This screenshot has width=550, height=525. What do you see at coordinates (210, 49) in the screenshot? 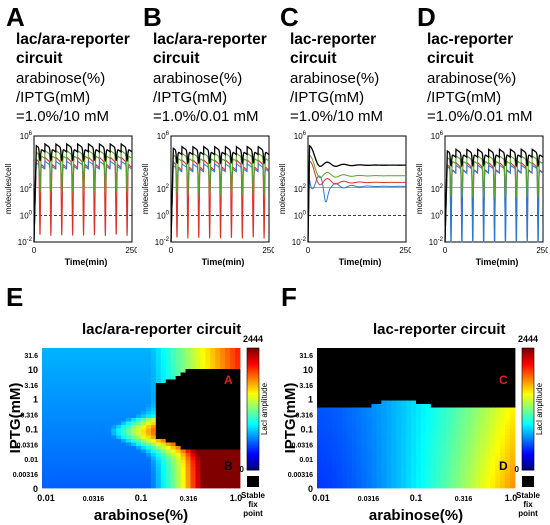
I see `panel-title: lac/ara-reporter circuit` at bounding box center [210, 49].